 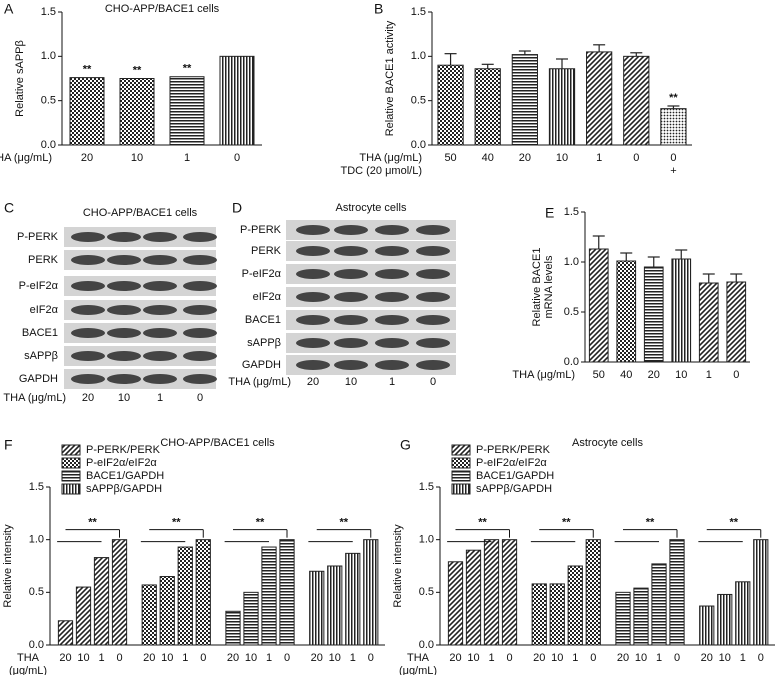 I want to click on blot-row-label: P-PERK, so click(x=38, y=237).